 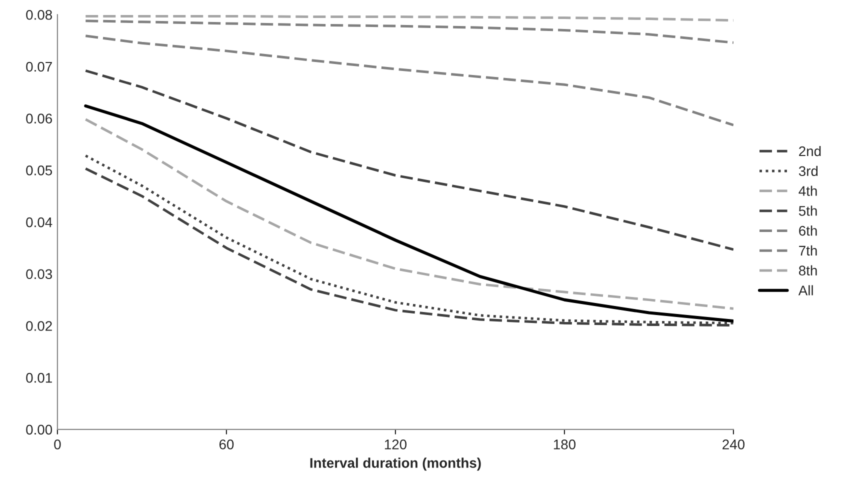 What do you see at coordinates (39, 377) in the screenshot?
I see `y-tick-label: 0.01` at bounding box center [39, 377].